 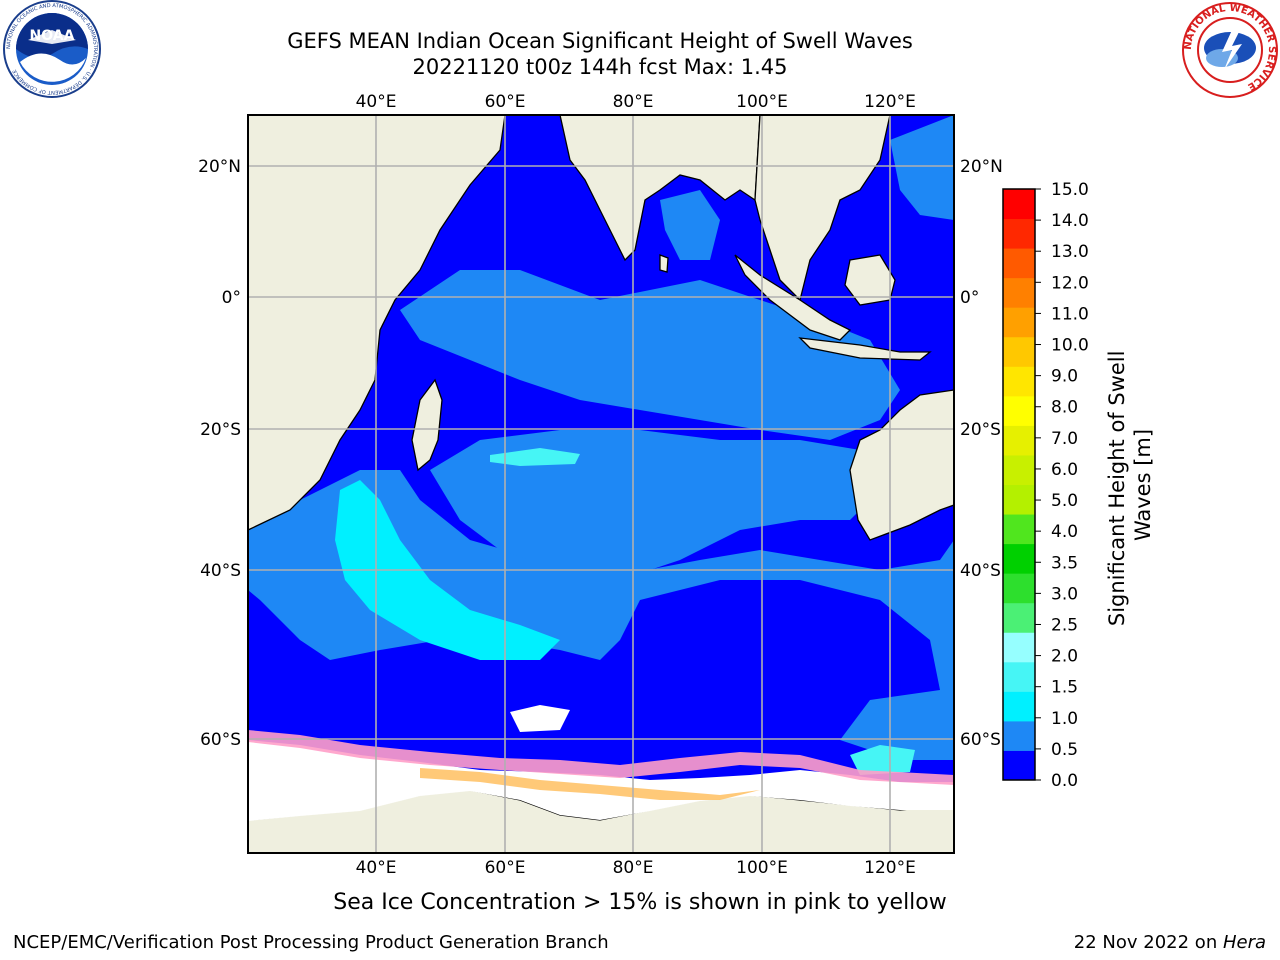 What do you see at coordinates (1070, 252) in the screenshot?
I see `colorbar-tick-label: 13.0` at bounding box center [1070, 252].